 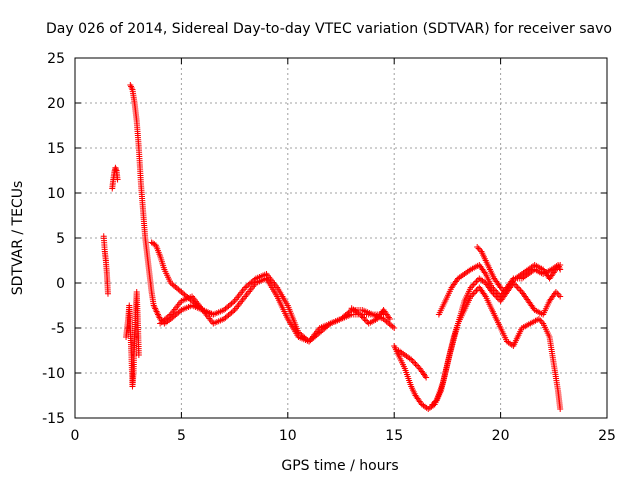 What do you see at coordinates (181, 436) in the screenshot?
I see `x-tick-label: 5` at bounding box center [181, 436].